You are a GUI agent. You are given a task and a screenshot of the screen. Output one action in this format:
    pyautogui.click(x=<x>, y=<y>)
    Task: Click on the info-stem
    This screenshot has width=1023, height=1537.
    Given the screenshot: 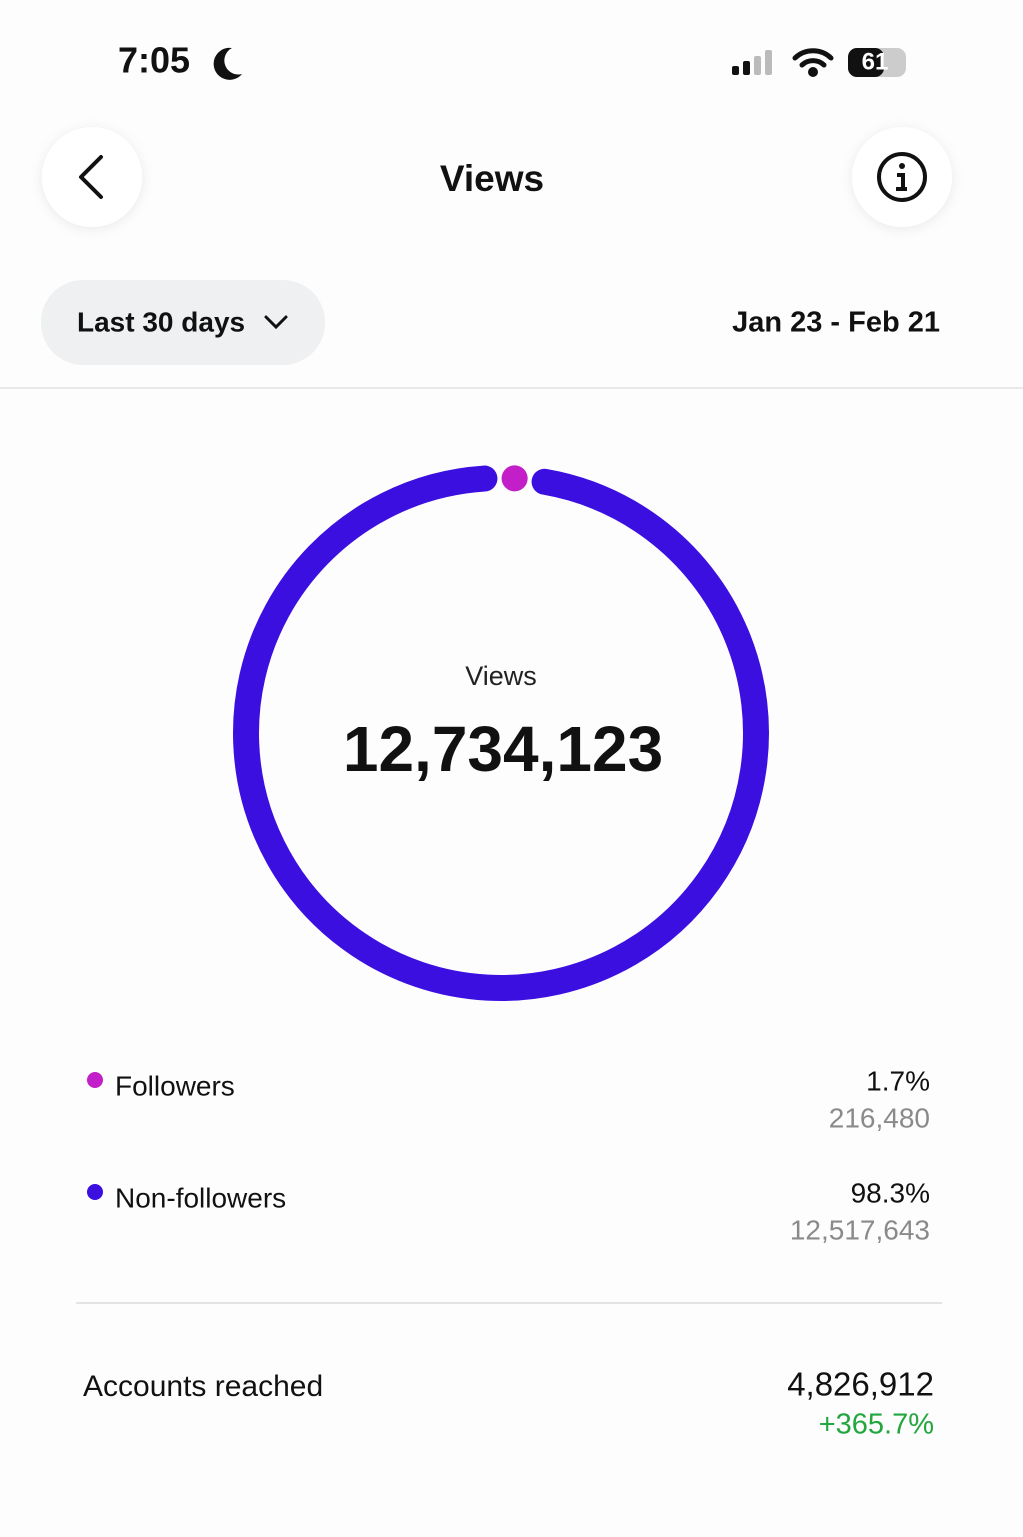 What is the action you would take?
    pyautogui.click(x=901, y=182)
    